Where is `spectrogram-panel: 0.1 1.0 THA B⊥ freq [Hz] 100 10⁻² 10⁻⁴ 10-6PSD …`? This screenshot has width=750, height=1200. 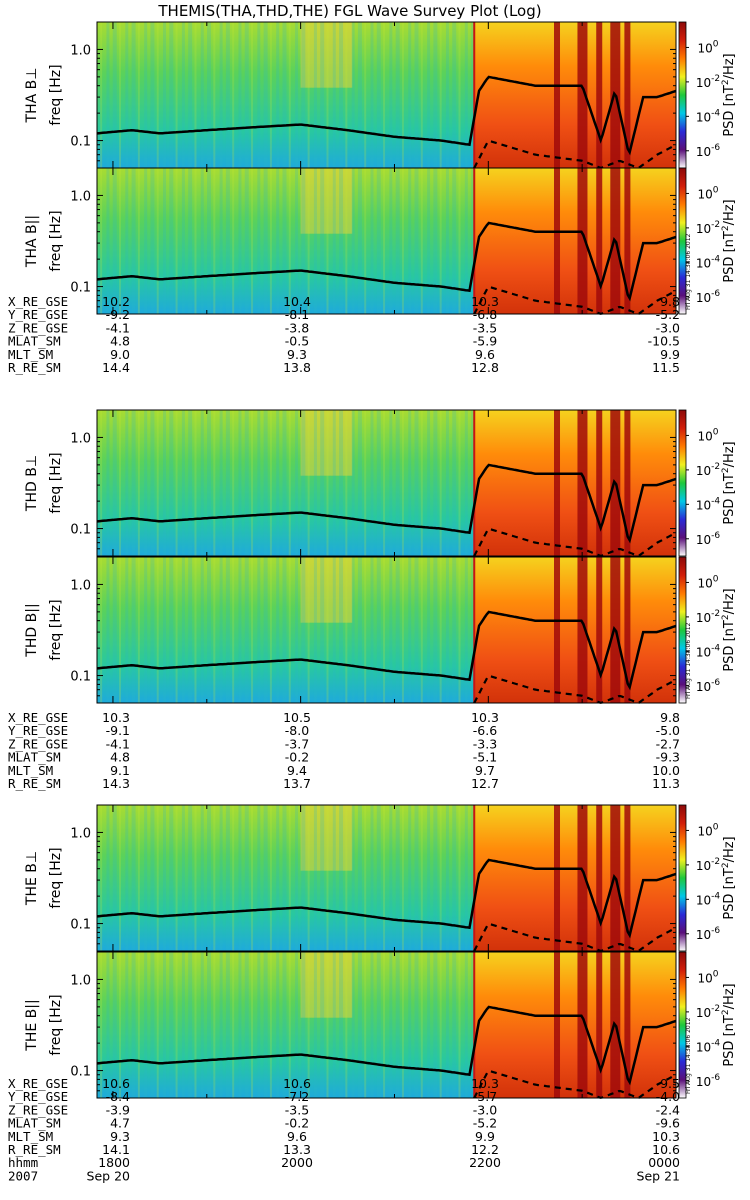 spectrogram-panel: 0.1 1.0 THA B⊥ freq [Hz] 100 10⁻² 10⁻⁴ 10-6PSD … is located at coordinates (380, 95).